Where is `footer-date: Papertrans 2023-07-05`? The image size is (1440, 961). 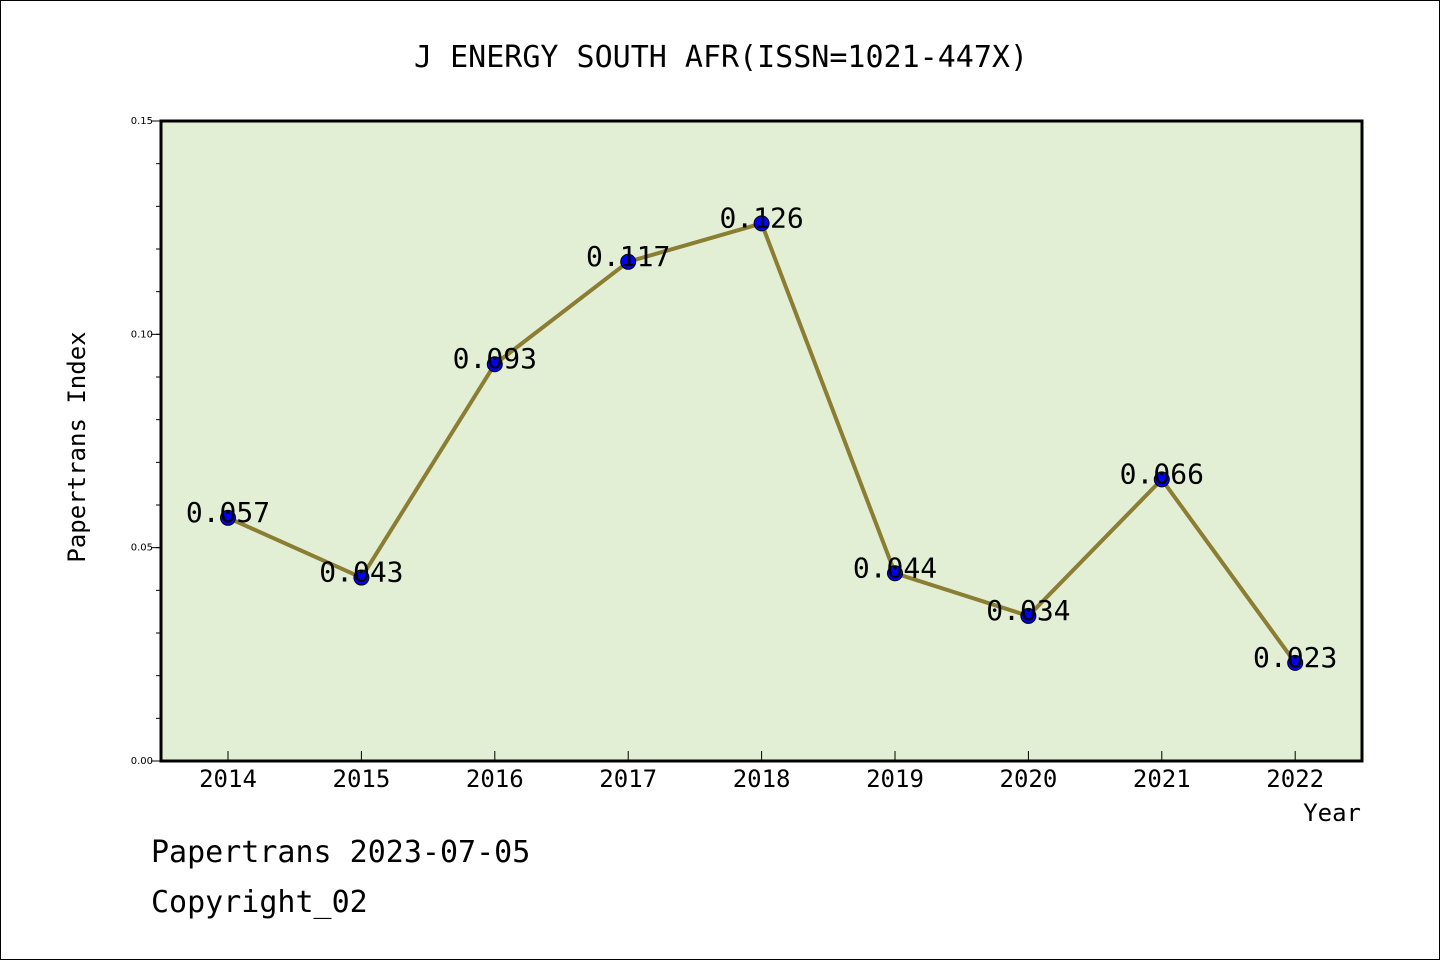 footer-date: Papertrans 2023-07-05 is located at coordinates (341, 852).